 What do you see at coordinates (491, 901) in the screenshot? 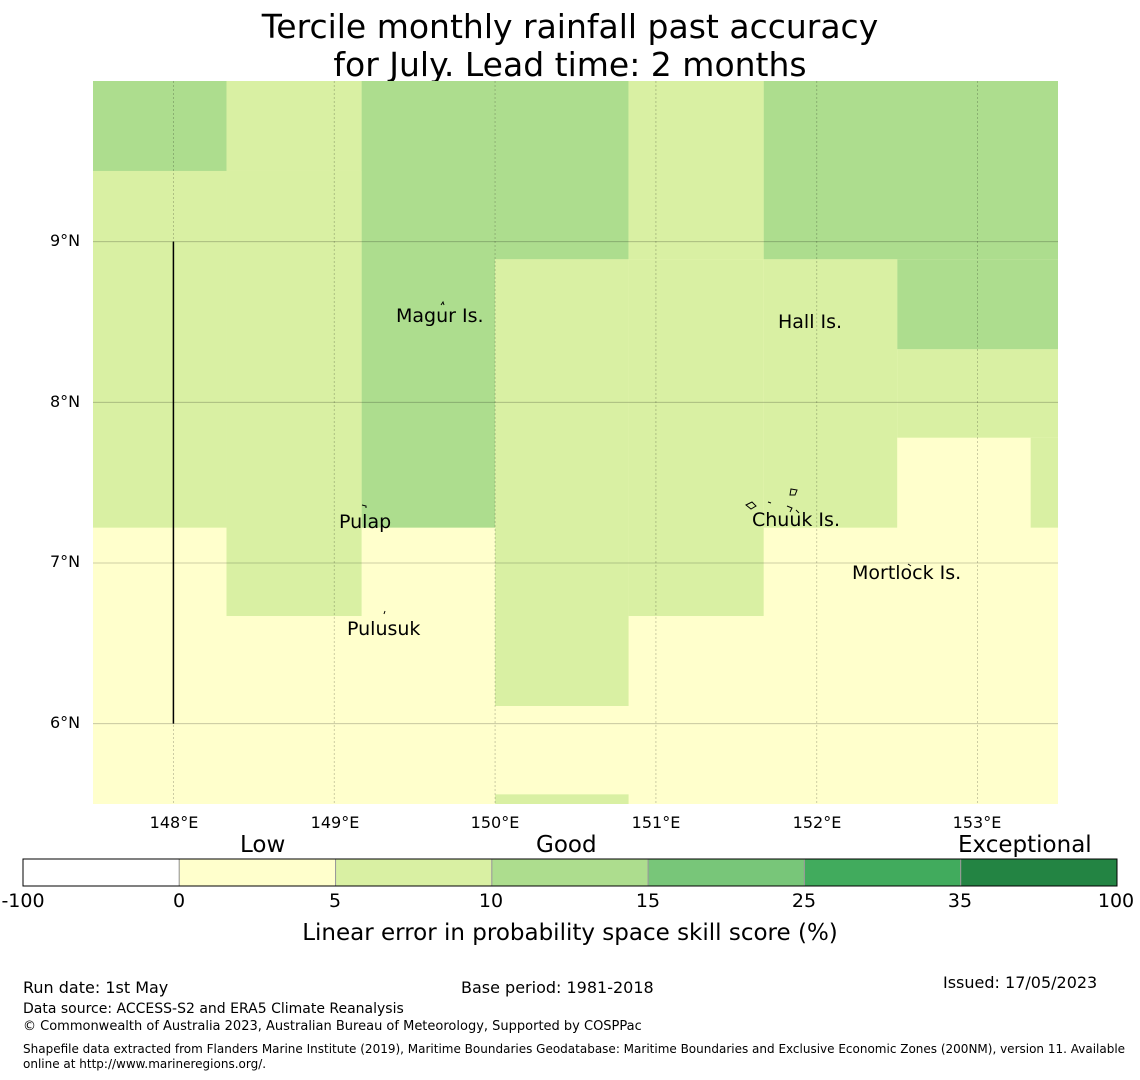
I see `colorbar-tick: 10` at bounding box center [491, 901].